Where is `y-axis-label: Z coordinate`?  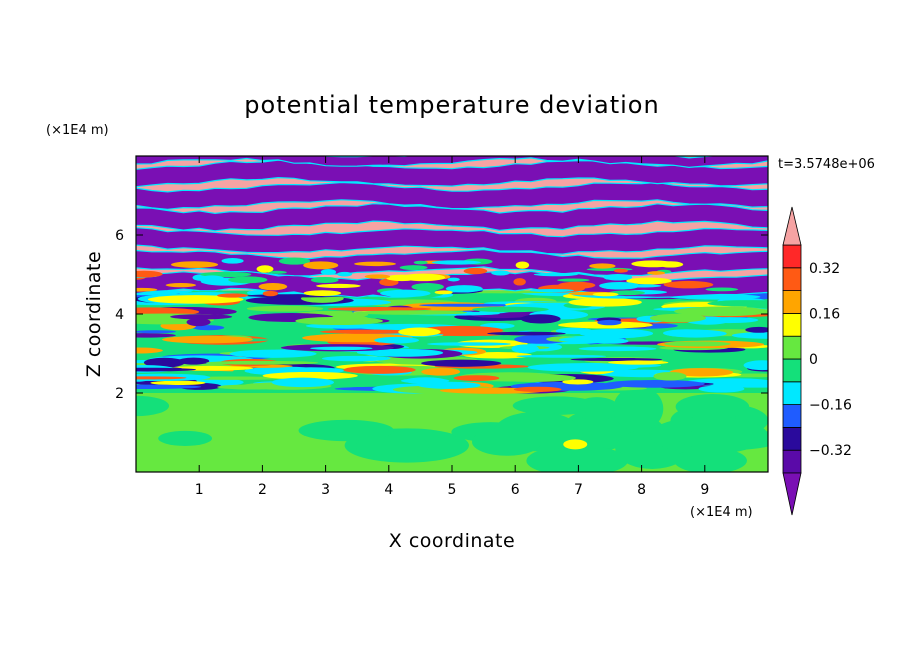 y-axis-label: Z coordinate is located at coordinates (94, 314).